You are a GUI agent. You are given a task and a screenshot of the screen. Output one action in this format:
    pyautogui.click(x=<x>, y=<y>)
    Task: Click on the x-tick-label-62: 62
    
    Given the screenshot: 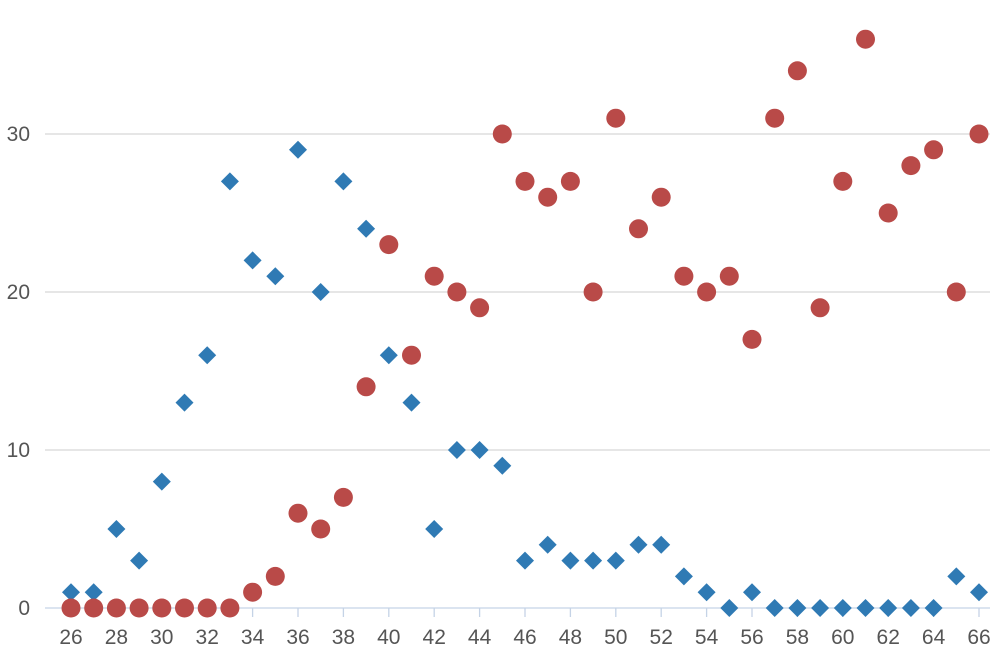 What is the action you would take?
    pyautogui.click(x=888, y=637)
    